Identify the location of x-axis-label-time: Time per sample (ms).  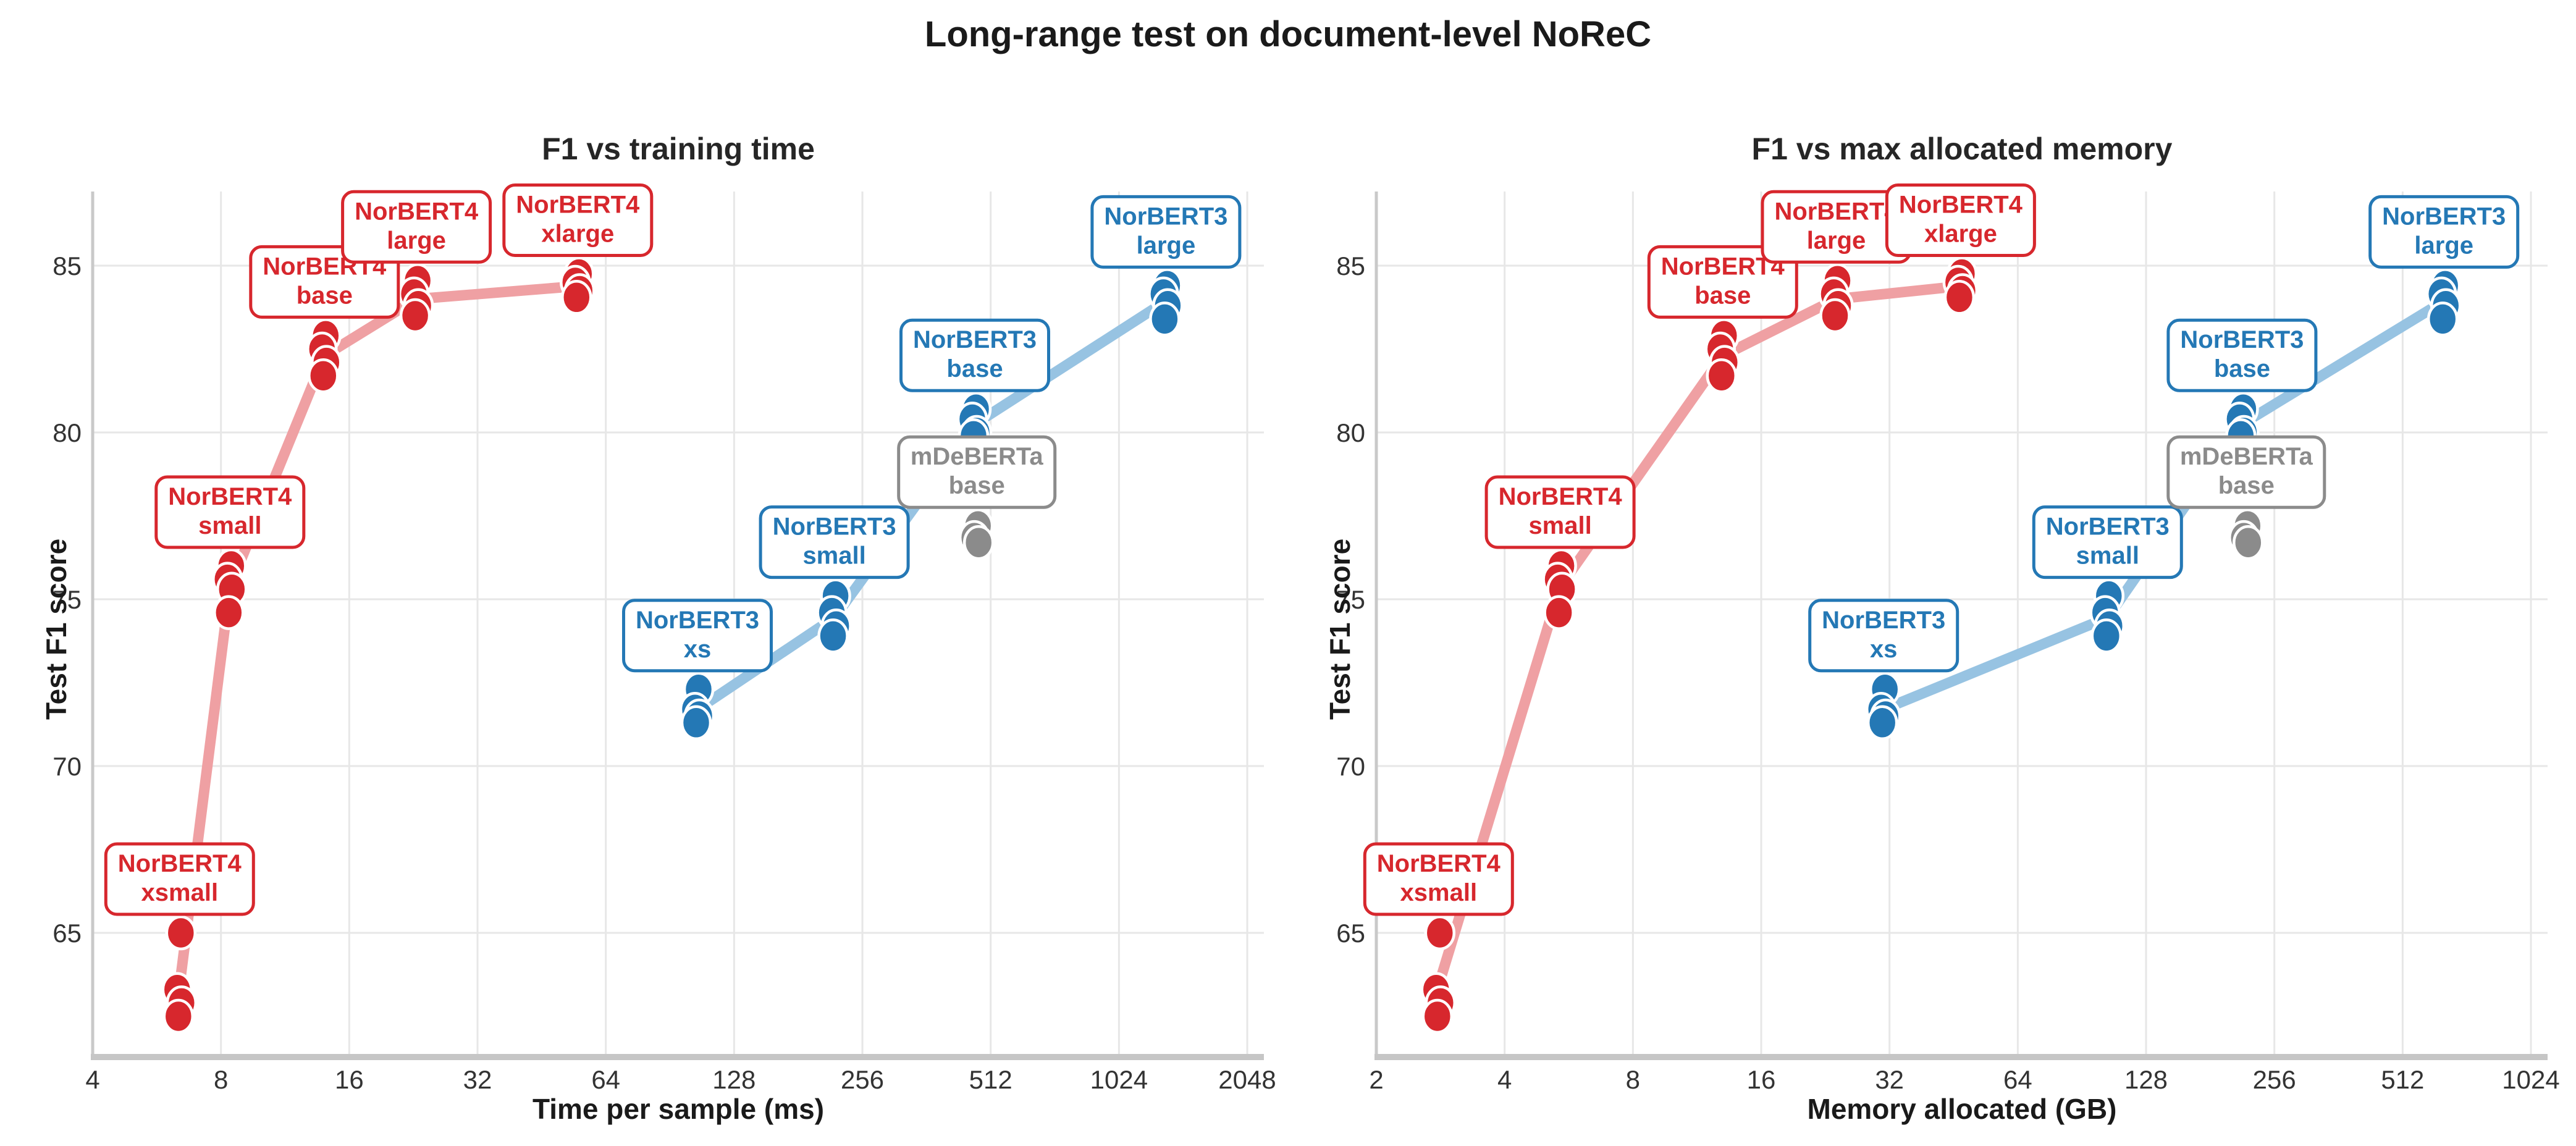
(678, 1109).